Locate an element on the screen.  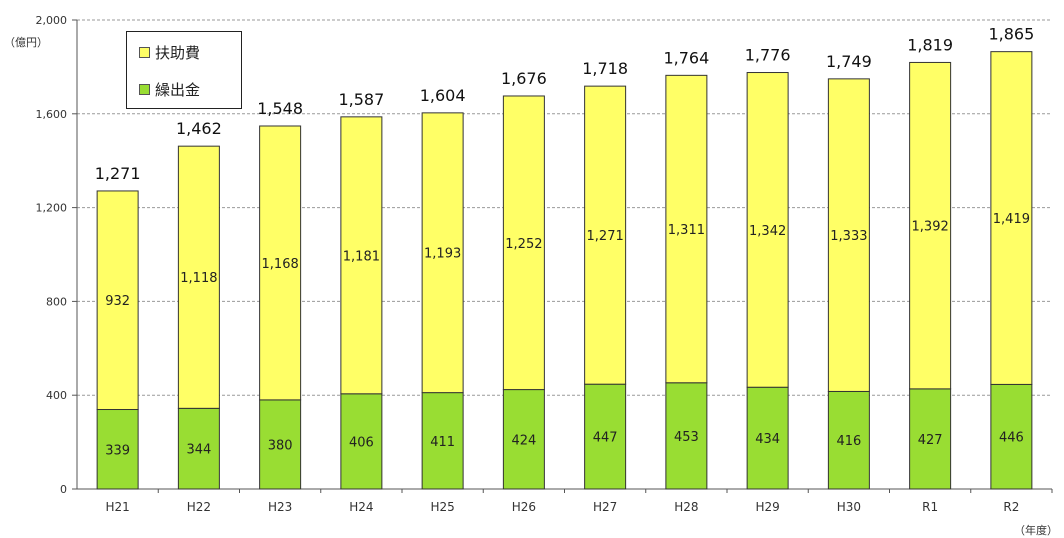
x-tick-label: H25 is located at coordinates (442, 507).